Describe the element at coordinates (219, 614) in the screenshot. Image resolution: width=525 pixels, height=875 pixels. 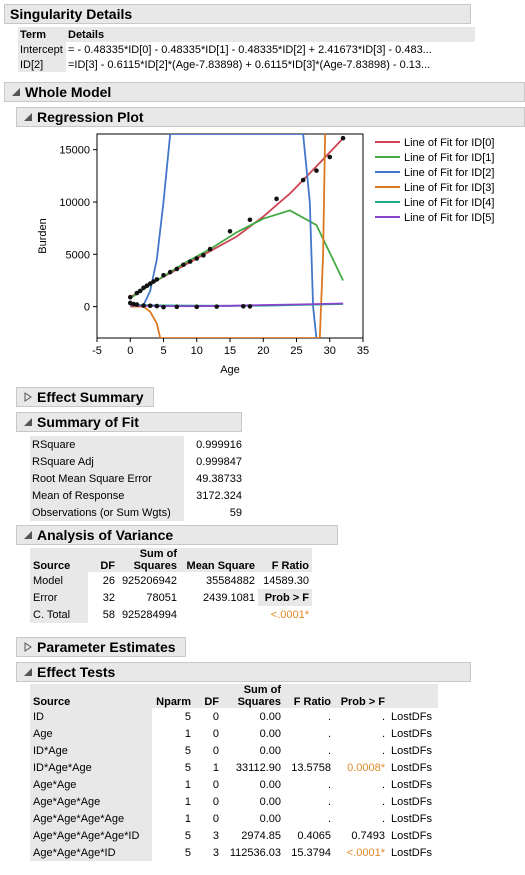
I see `anova-cell` at that location.